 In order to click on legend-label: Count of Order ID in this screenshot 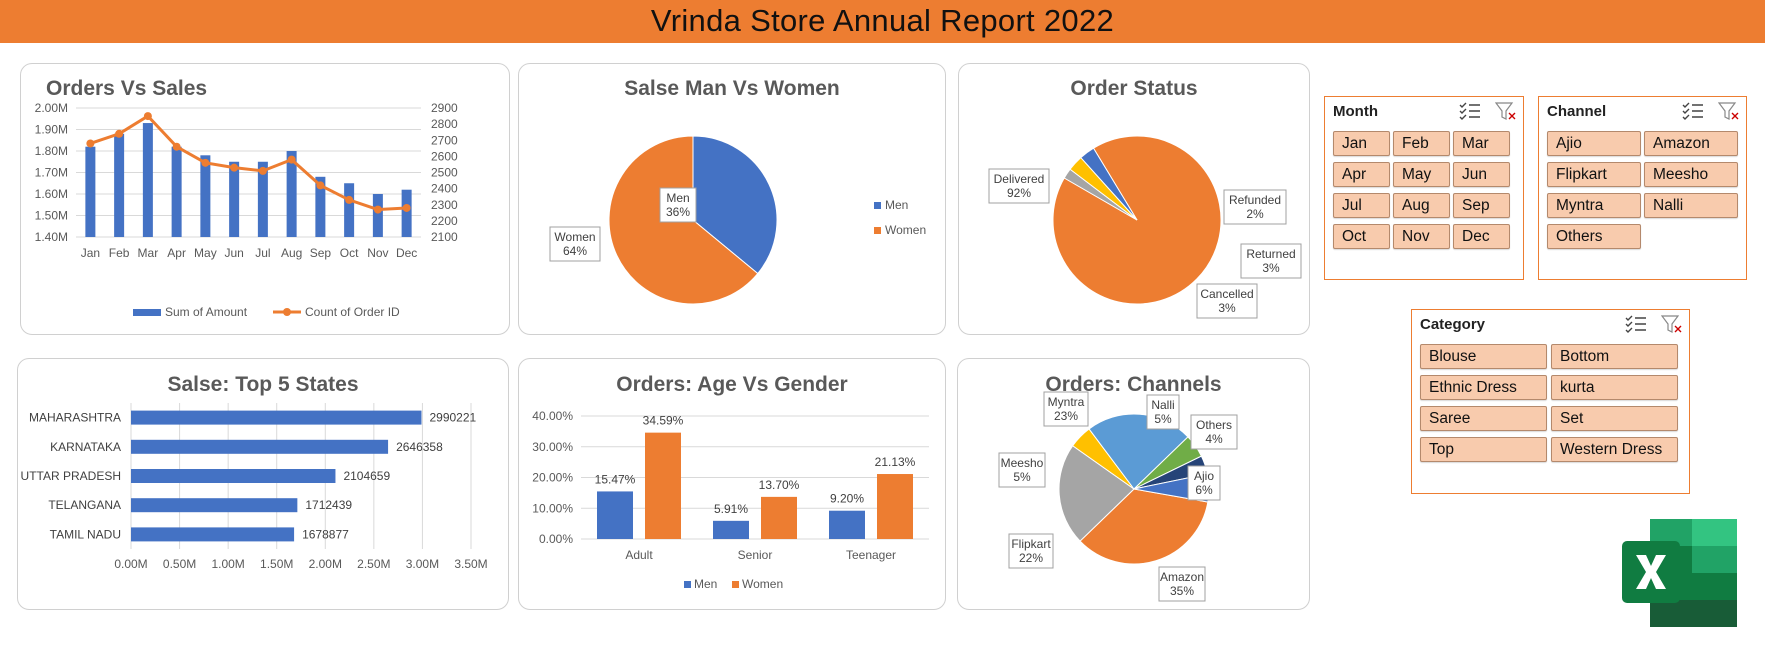, I will do `click(352, 312)`.